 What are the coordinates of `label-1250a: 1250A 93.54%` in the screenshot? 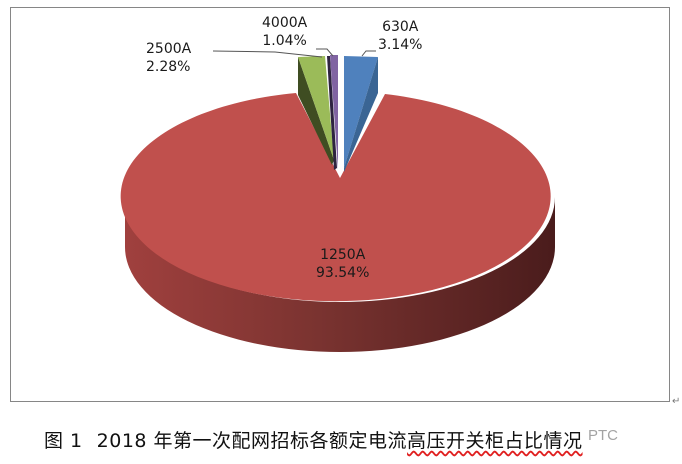 It's located at (343, 264).